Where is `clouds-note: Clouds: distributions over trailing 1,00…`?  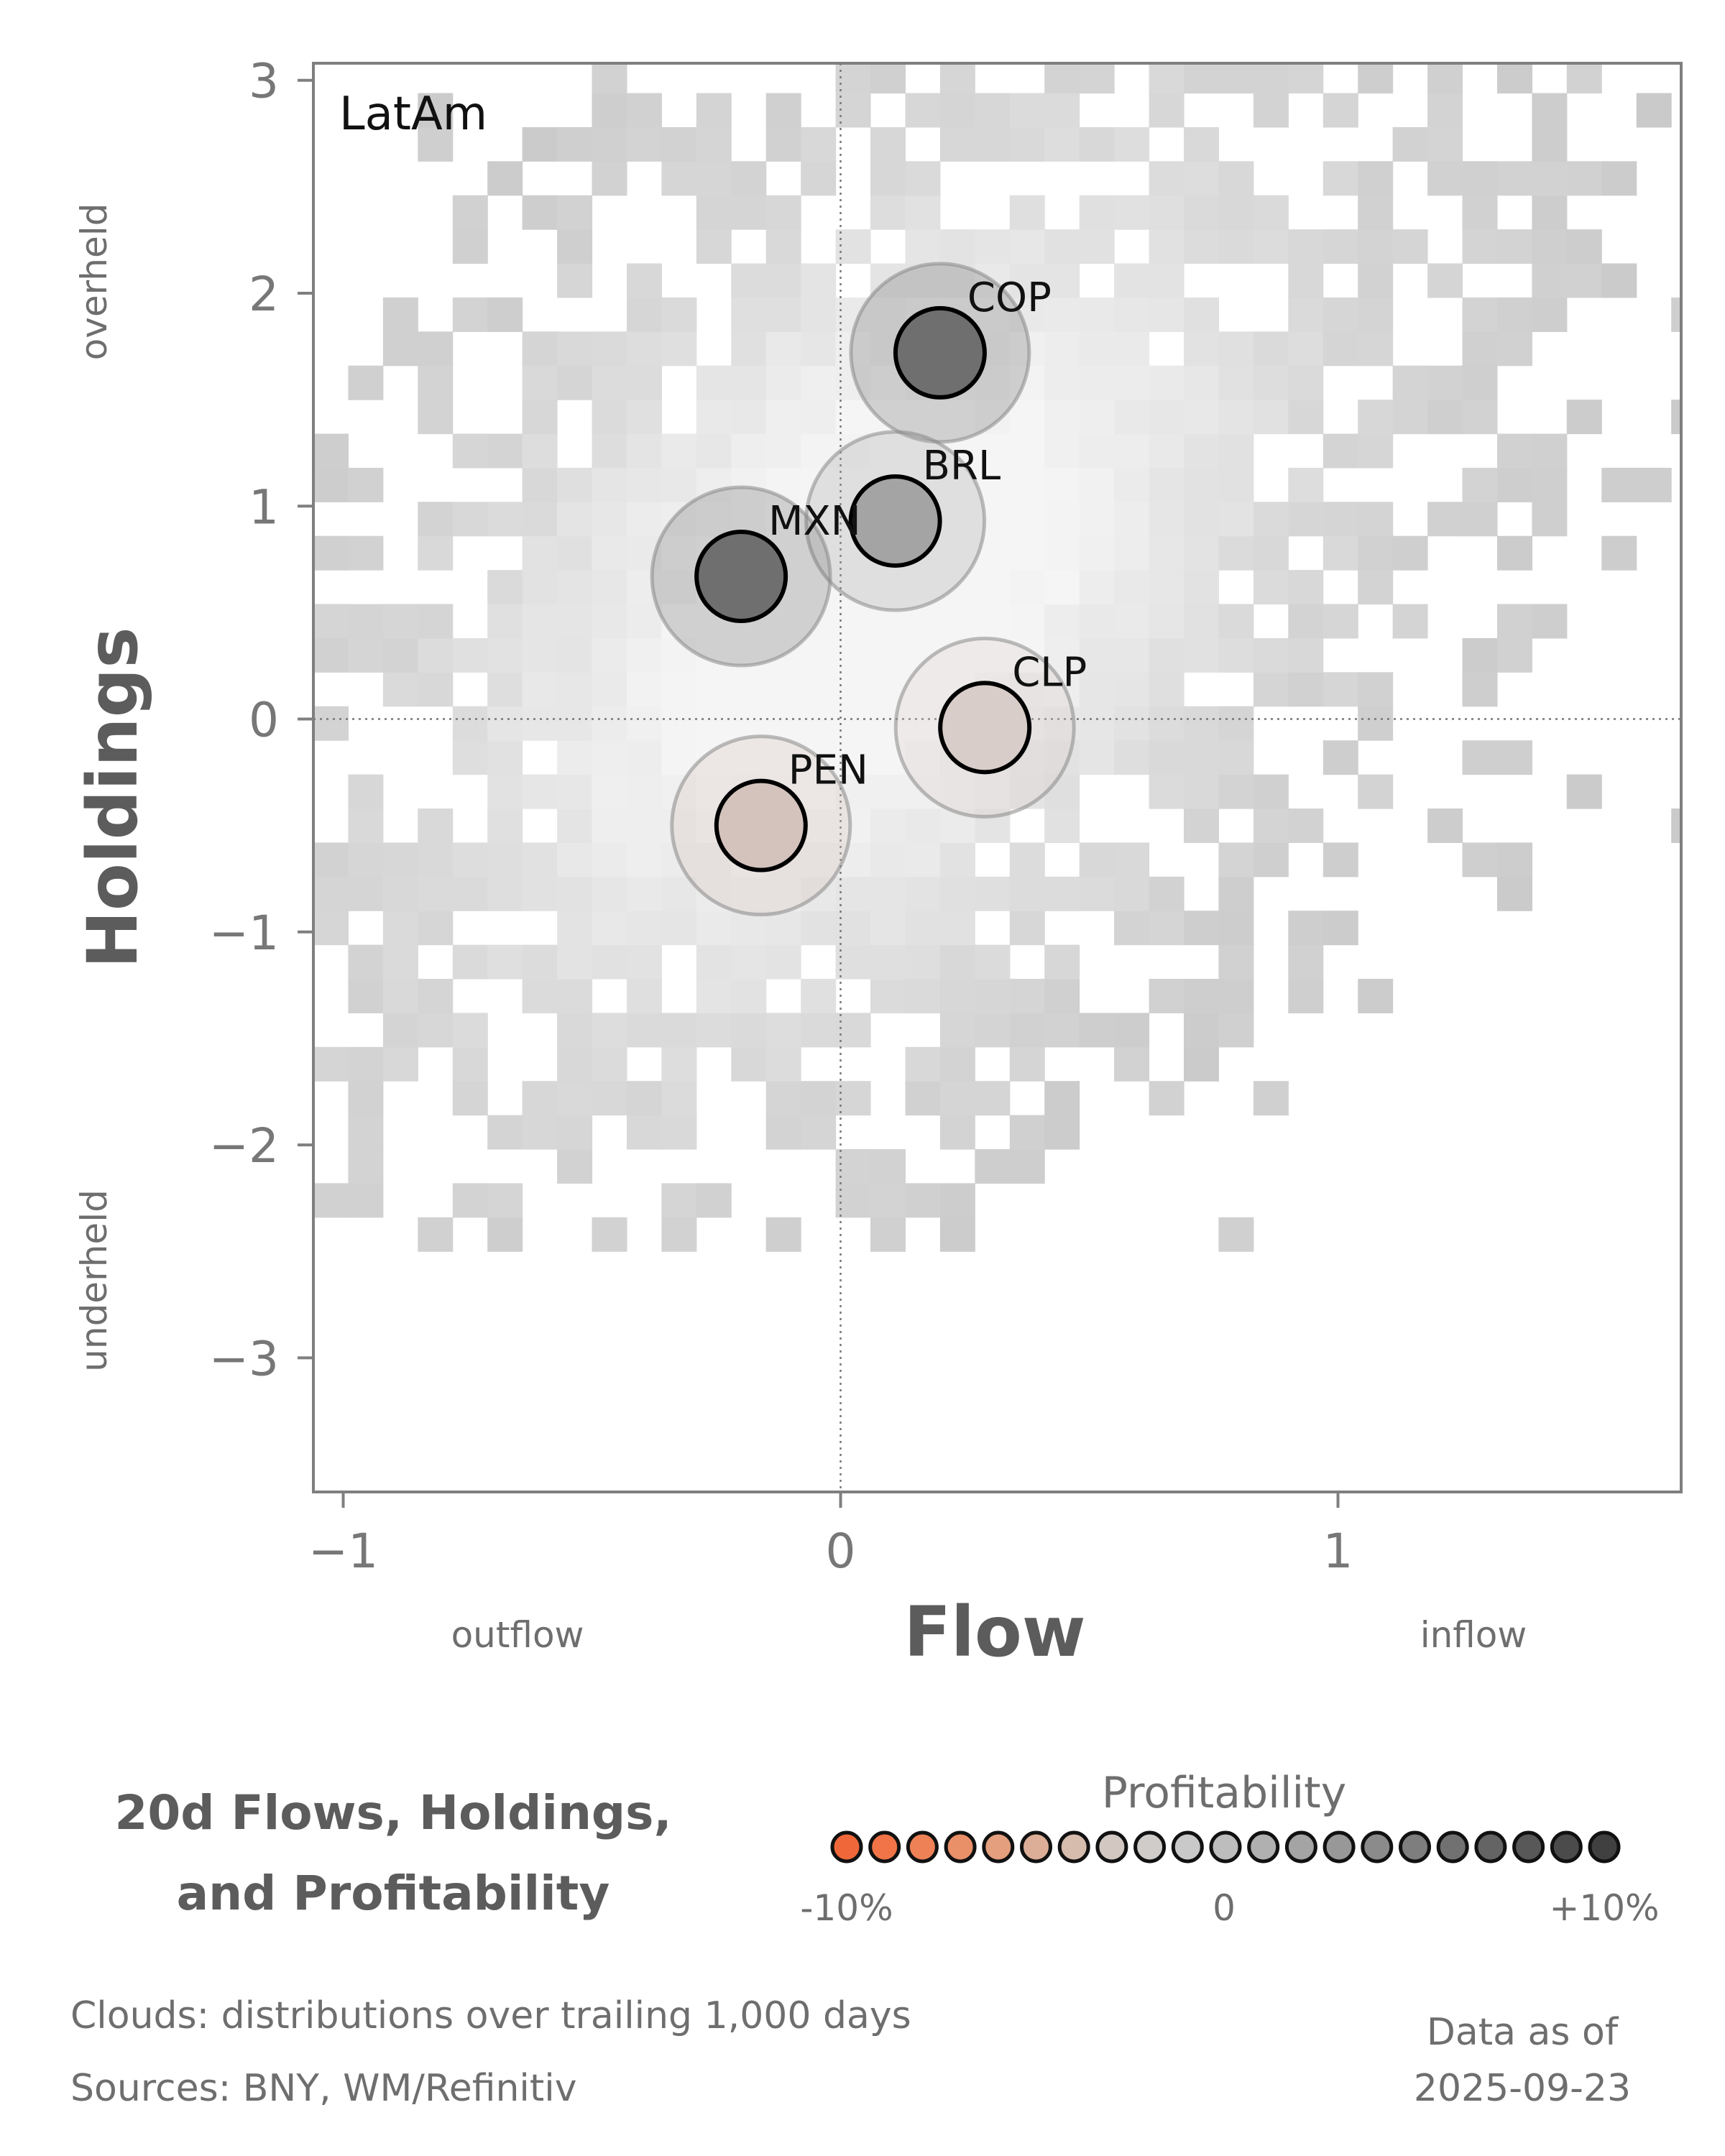 clouds-note: Clouds: distributions over trailing 1,00… is located at coordinates (490, 2016).